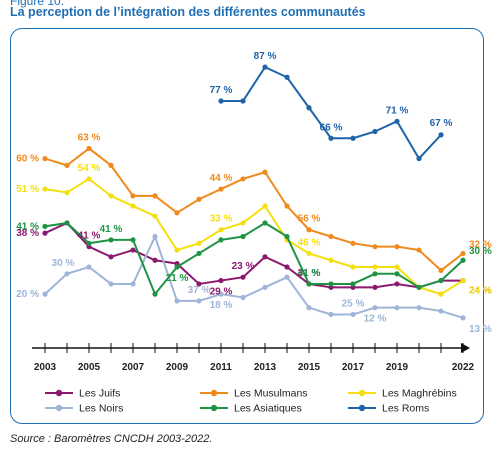  What do you see at coordinates (63, 263) in the screenshot?
I see `data-label: 30 %` at bounding box center [63, 263].